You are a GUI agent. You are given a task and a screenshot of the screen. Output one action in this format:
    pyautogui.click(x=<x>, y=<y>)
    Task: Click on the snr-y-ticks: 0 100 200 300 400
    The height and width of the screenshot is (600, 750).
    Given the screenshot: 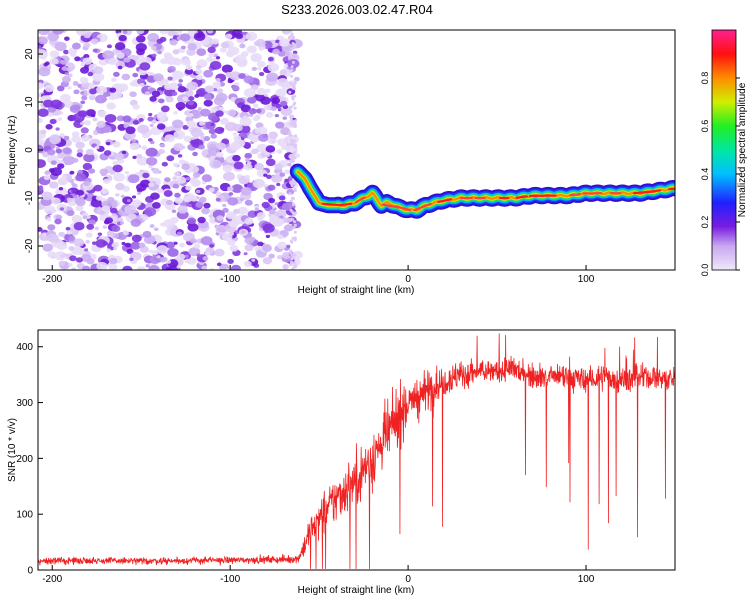 What is the action you would take?
    pyautogui.click(x=29, y=459)
    